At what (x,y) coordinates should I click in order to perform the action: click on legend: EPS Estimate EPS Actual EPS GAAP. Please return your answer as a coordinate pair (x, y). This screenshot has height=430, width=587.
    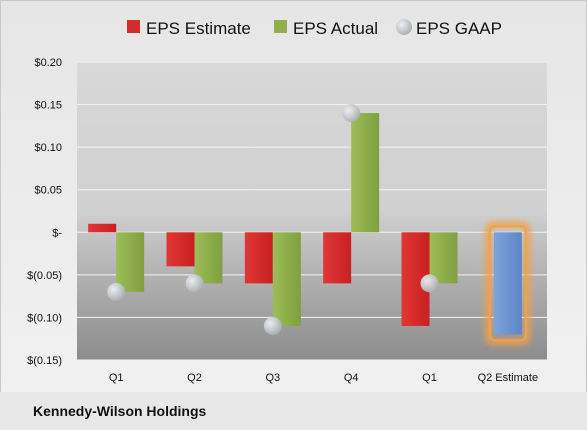
    Looking at the image, I should click on (314, 28).